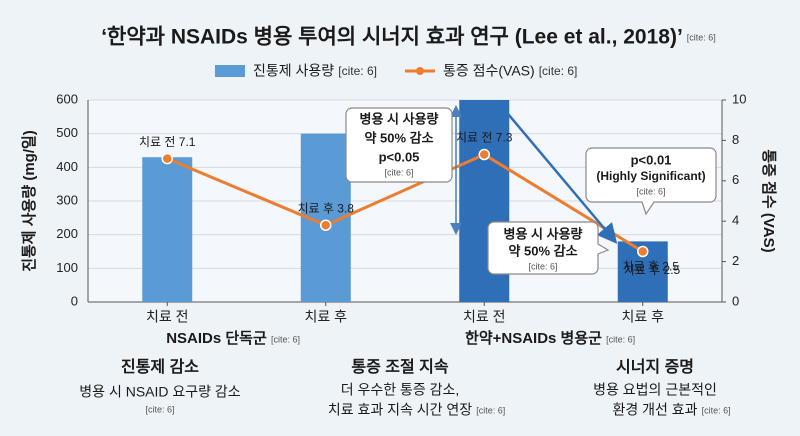 This screenshot has height=436, width=800. I want to click on legend: 진통제 사용량 [cite: 6] 통증 점수(VAS) [cite: 6], so click(396, 71).